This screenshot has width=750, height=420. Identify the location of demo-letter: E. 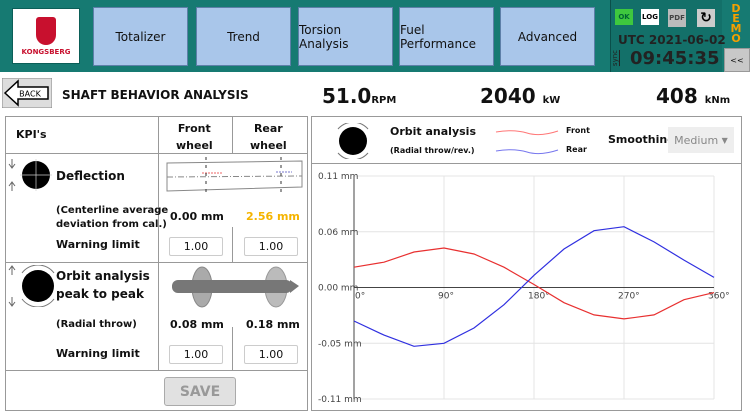
(736, 18).